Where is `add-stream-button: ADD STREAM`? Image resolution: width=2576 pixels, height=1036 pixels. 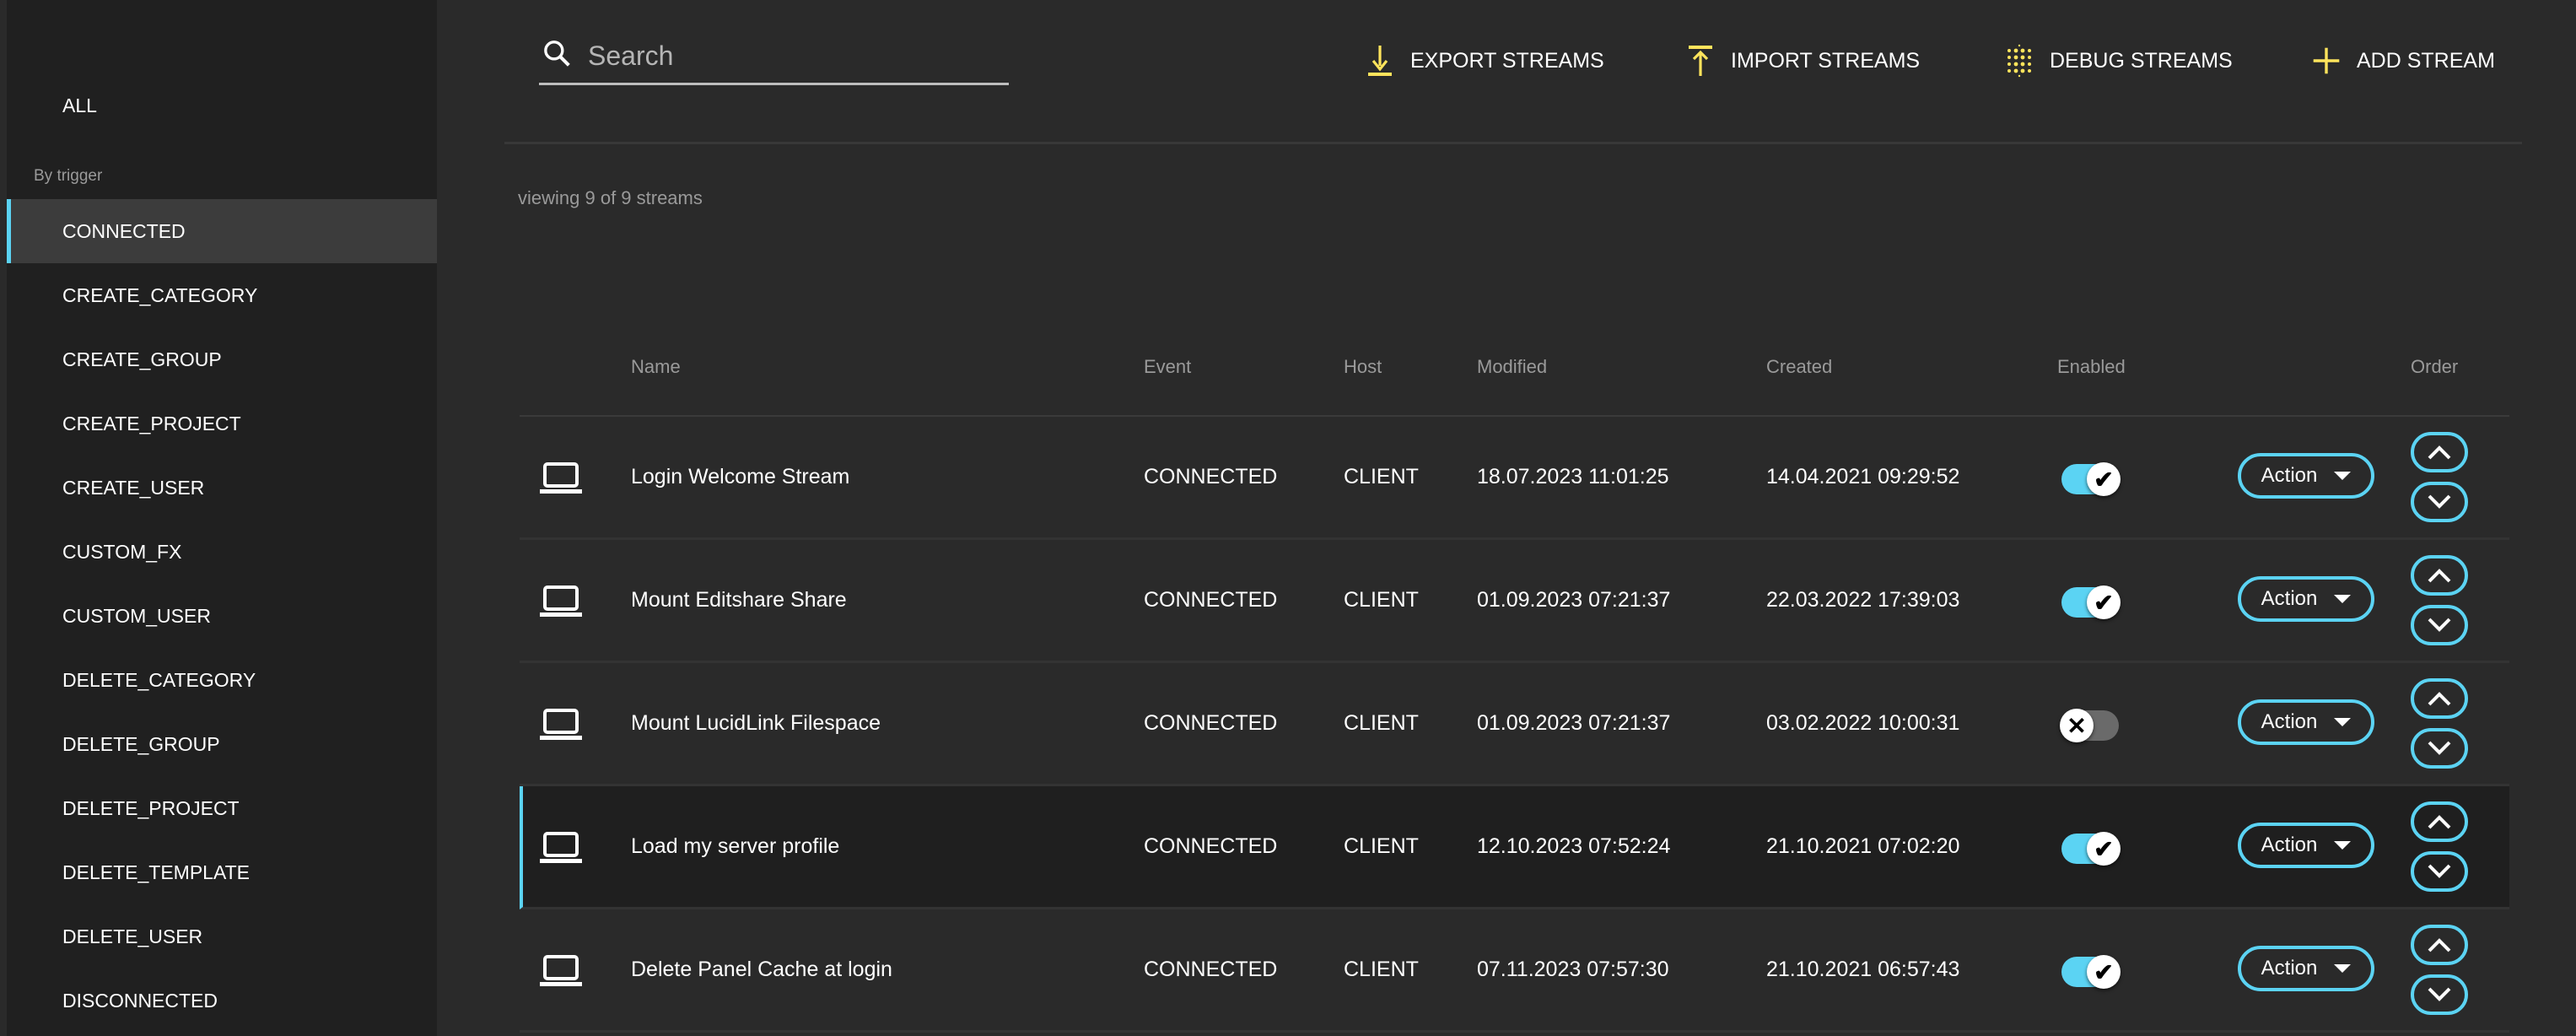 add-stream-button: ADD STREAM is located at coordinates (2401, 61).